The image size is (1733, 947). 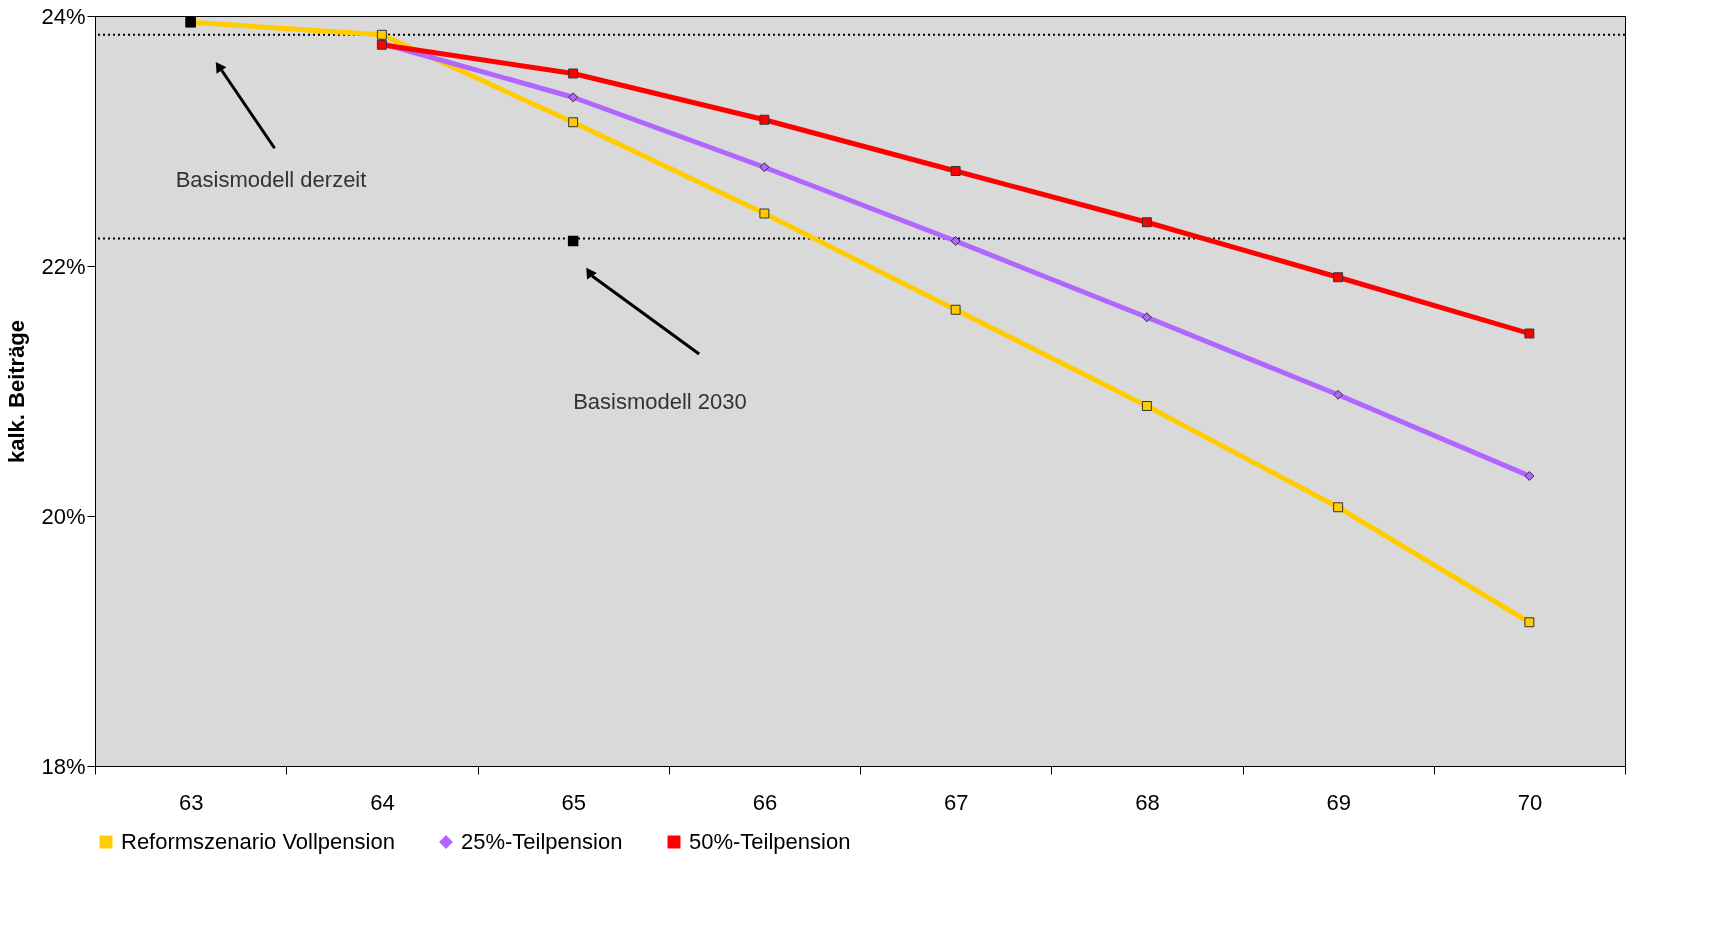 What do you see at coordinates (573, 802) in the screenshot?
I see `x-tick-label: 65` at bounding box center [573, 802].